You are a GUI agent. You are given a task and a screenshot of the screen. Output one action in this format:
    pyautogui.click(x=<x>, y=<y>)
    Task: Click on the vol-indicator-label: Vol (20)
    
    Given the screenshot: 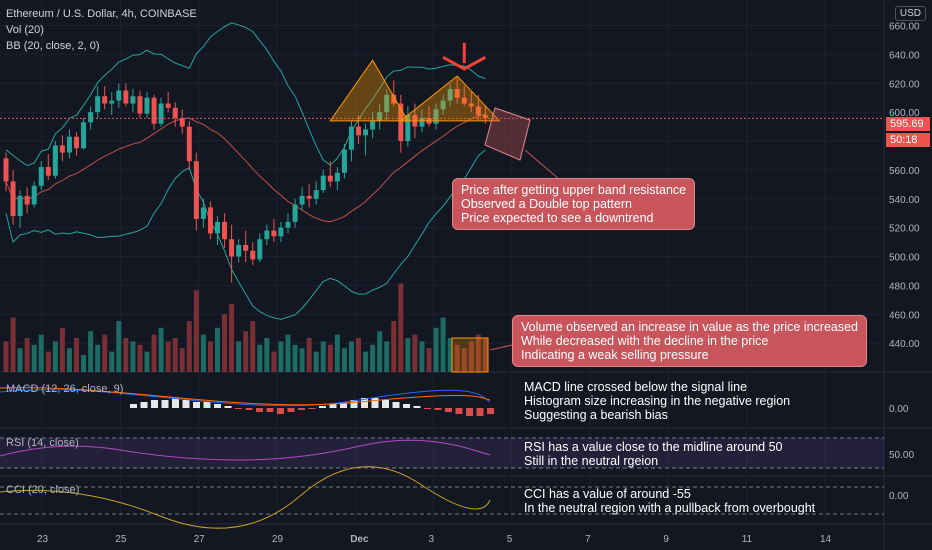 What is the action you would take?
    pyautogui.click(x=25, y=30)
    